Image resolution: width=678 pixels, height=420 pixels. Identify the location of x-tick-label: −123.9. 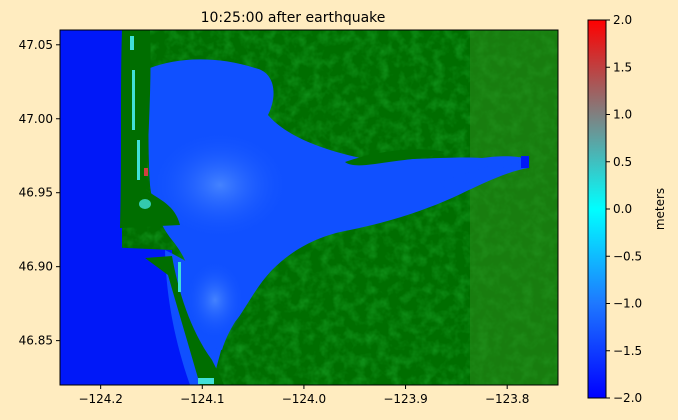
(405, 399).